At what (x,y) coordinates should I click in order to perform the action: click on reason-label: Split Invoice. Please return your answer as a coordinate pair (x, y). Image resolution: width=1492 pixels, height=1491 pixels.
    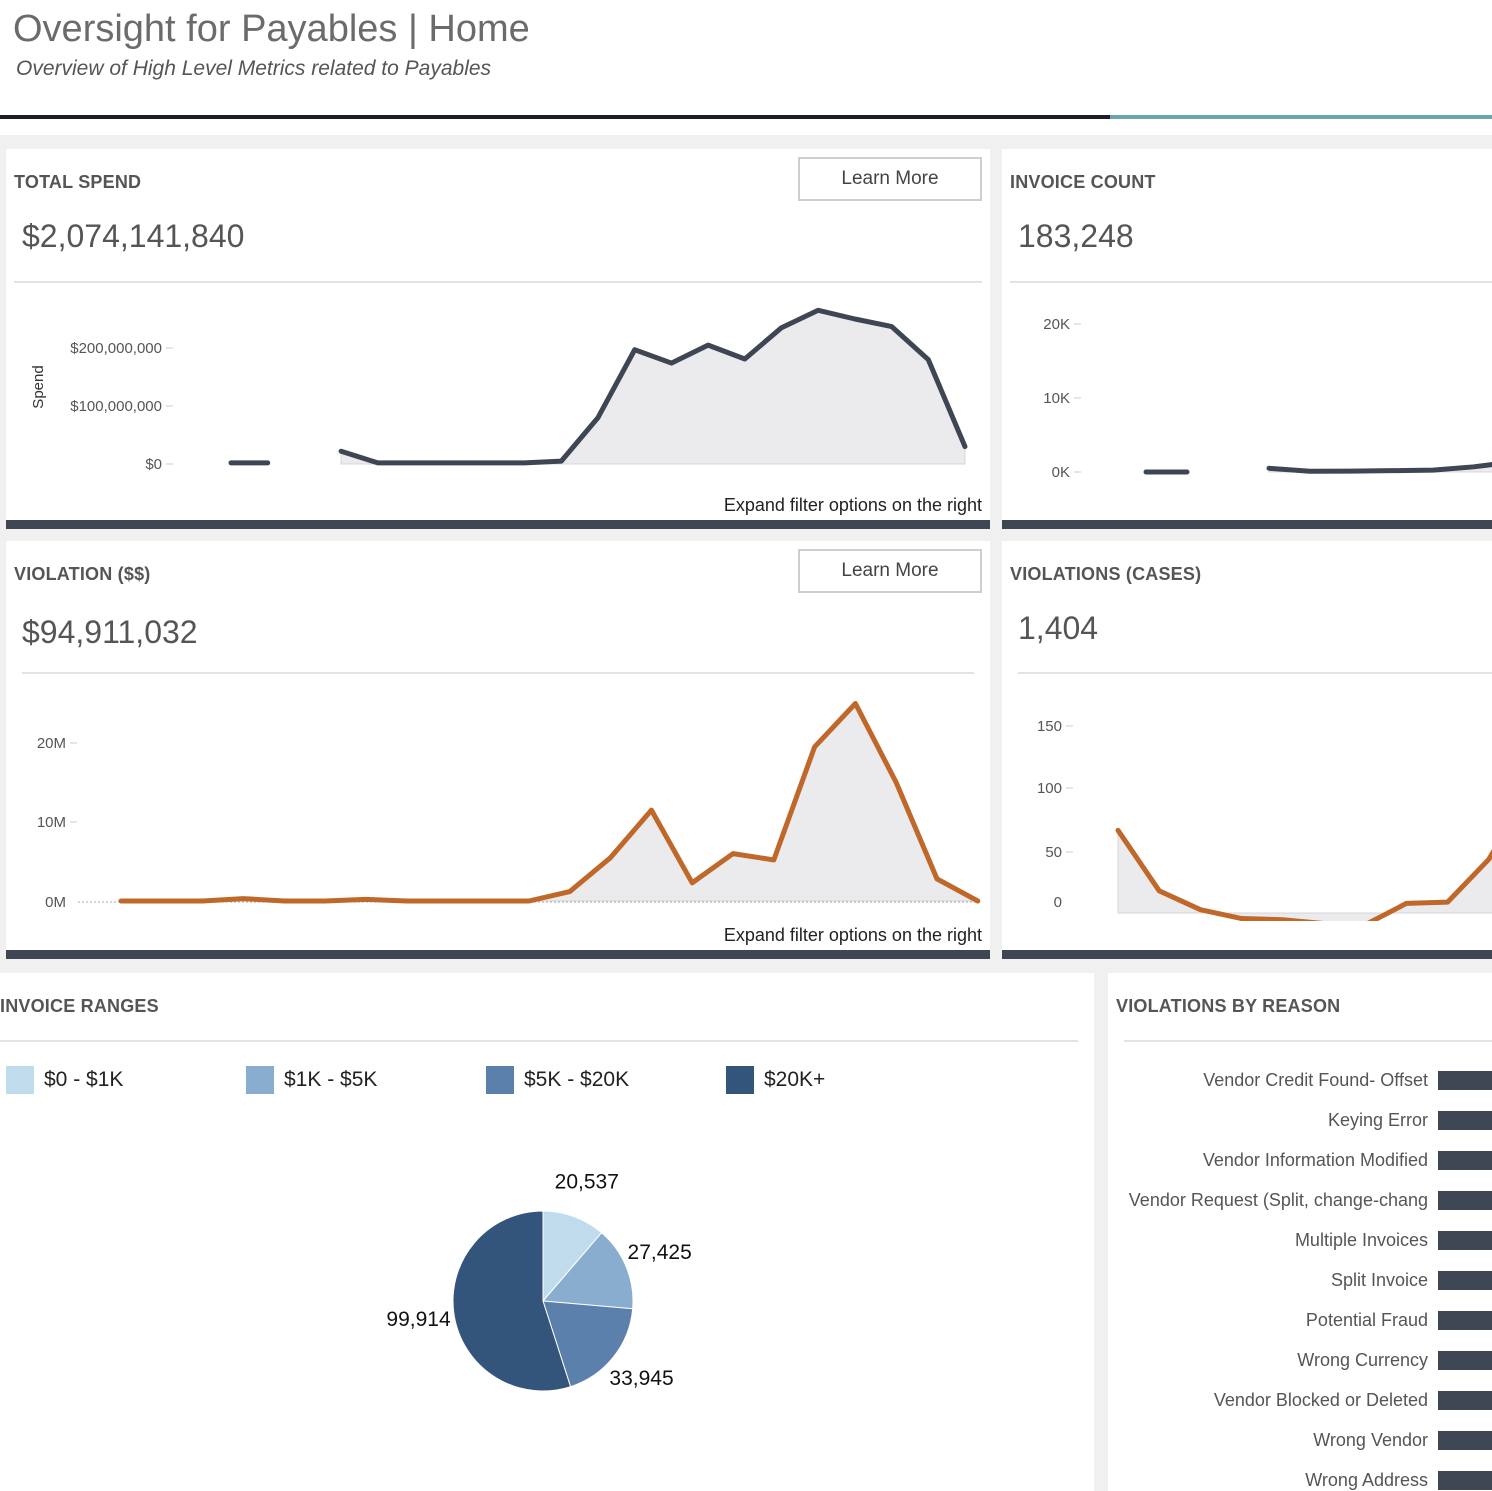
    Looking at the image, I should click on (1379, 1280).